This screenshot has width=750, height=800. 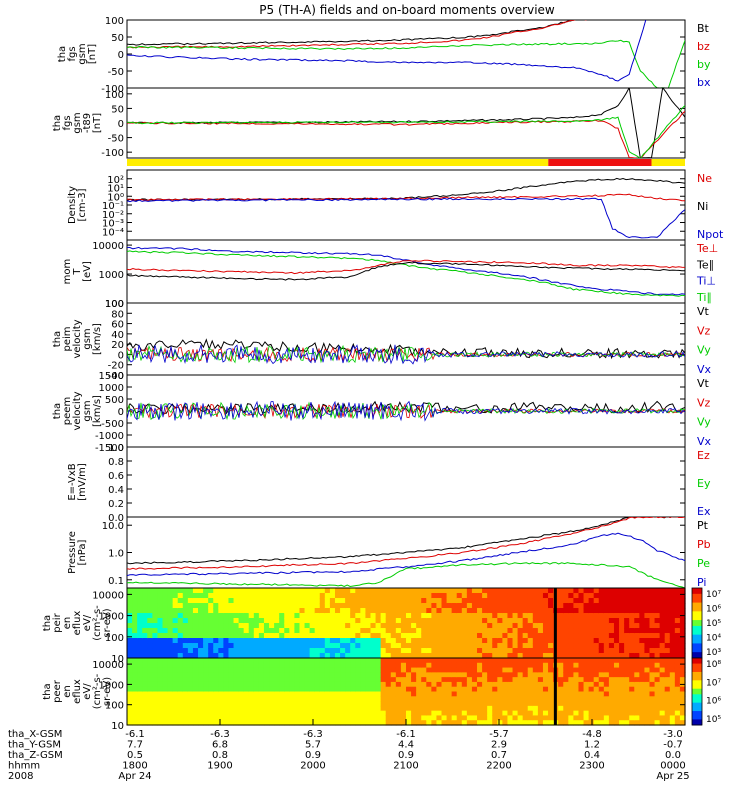 What do you see at coordinates (87, 338) in the screenshot?
I see `y-axis-label: gsm` at bounding box center [87, 338].